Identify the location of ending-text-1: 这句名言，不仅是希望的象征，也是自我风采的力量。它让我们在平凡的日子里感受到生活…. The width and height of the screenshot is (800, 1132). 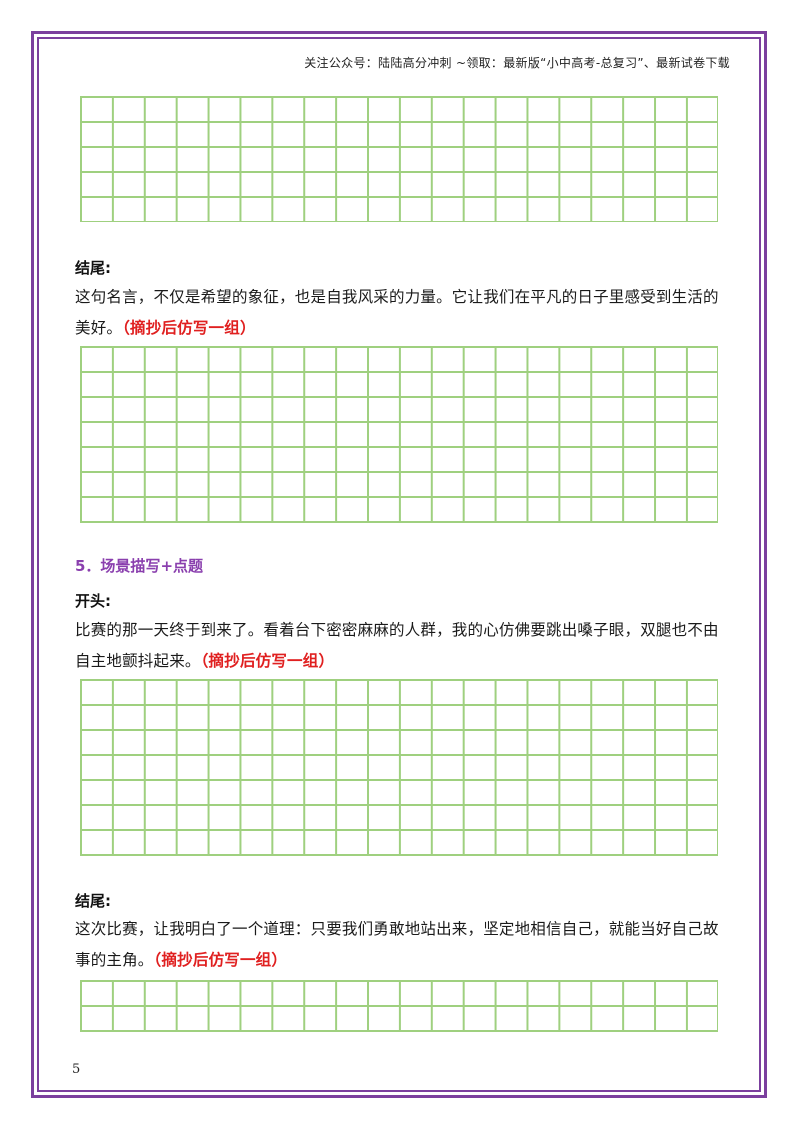
(397, 312).